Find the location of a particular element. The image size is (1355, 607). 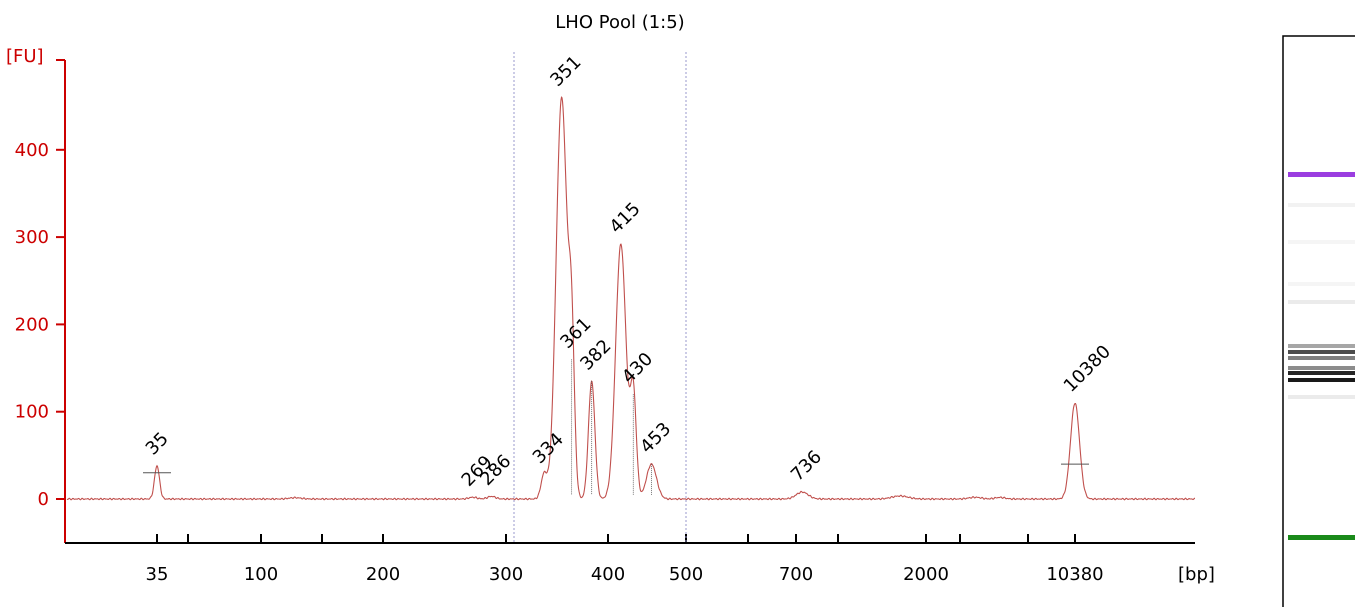

x-axis-label: [bp] is located at coordinates (1196, 574).